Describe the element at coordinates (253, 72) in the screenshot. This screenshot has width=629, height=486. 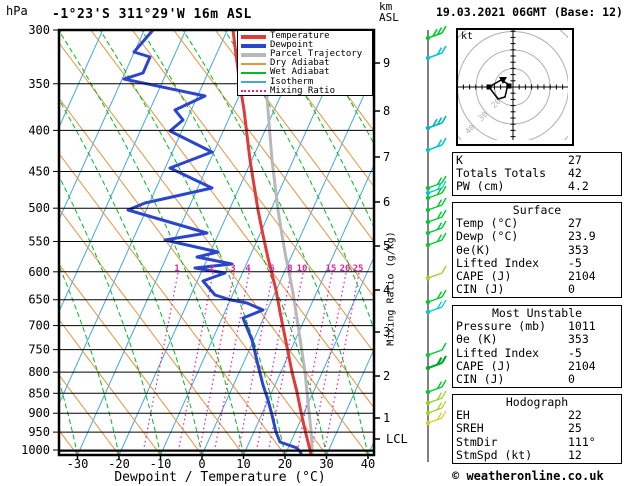
I see `wet-adiabat-line-swatch` at that location.